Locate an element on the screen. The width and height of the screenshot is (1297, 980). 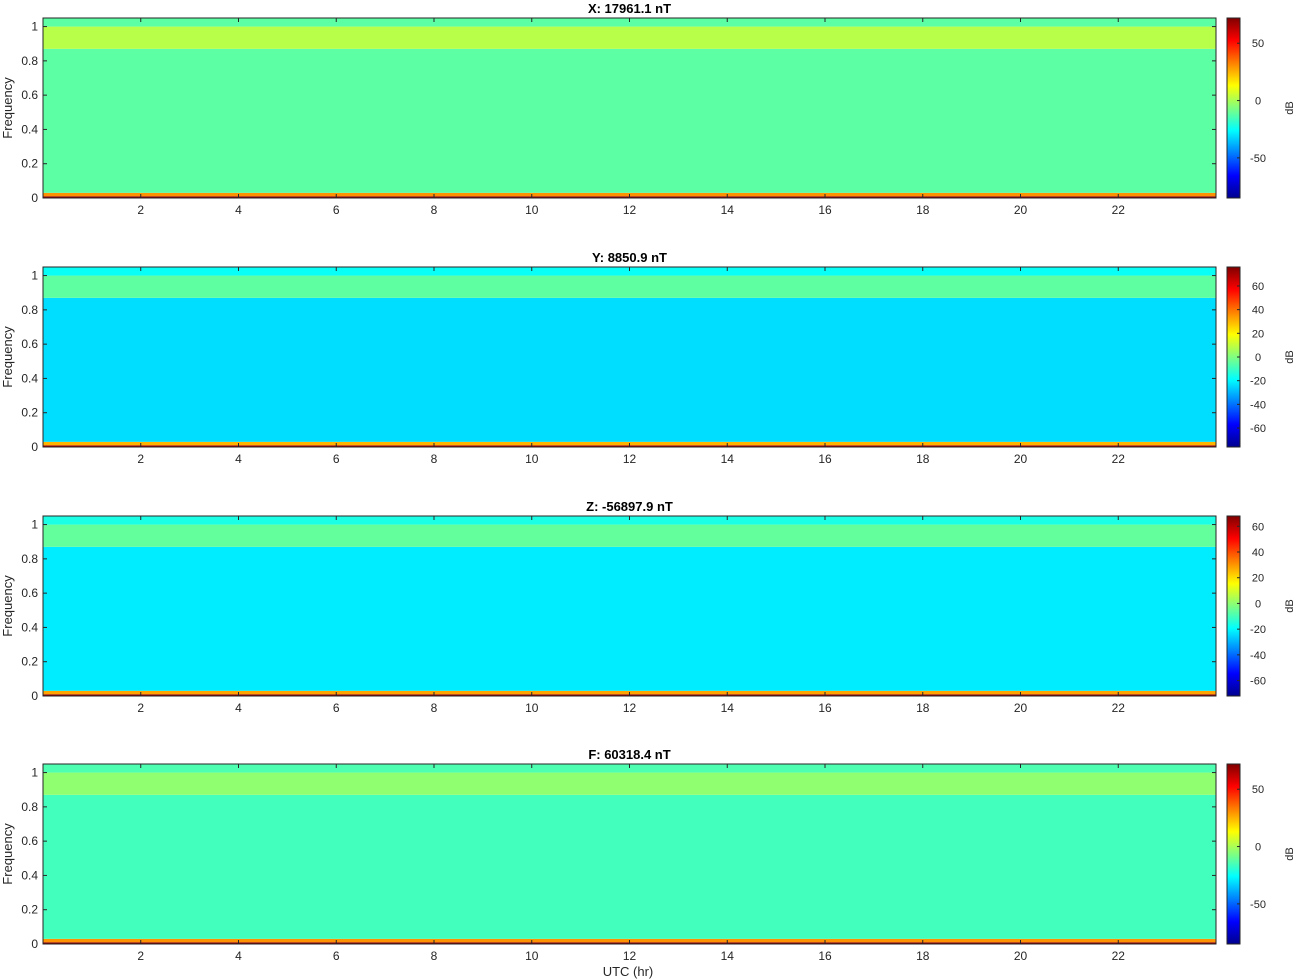
chart-title: Y: 8850.9 nT is located at coordinates (629, 257).